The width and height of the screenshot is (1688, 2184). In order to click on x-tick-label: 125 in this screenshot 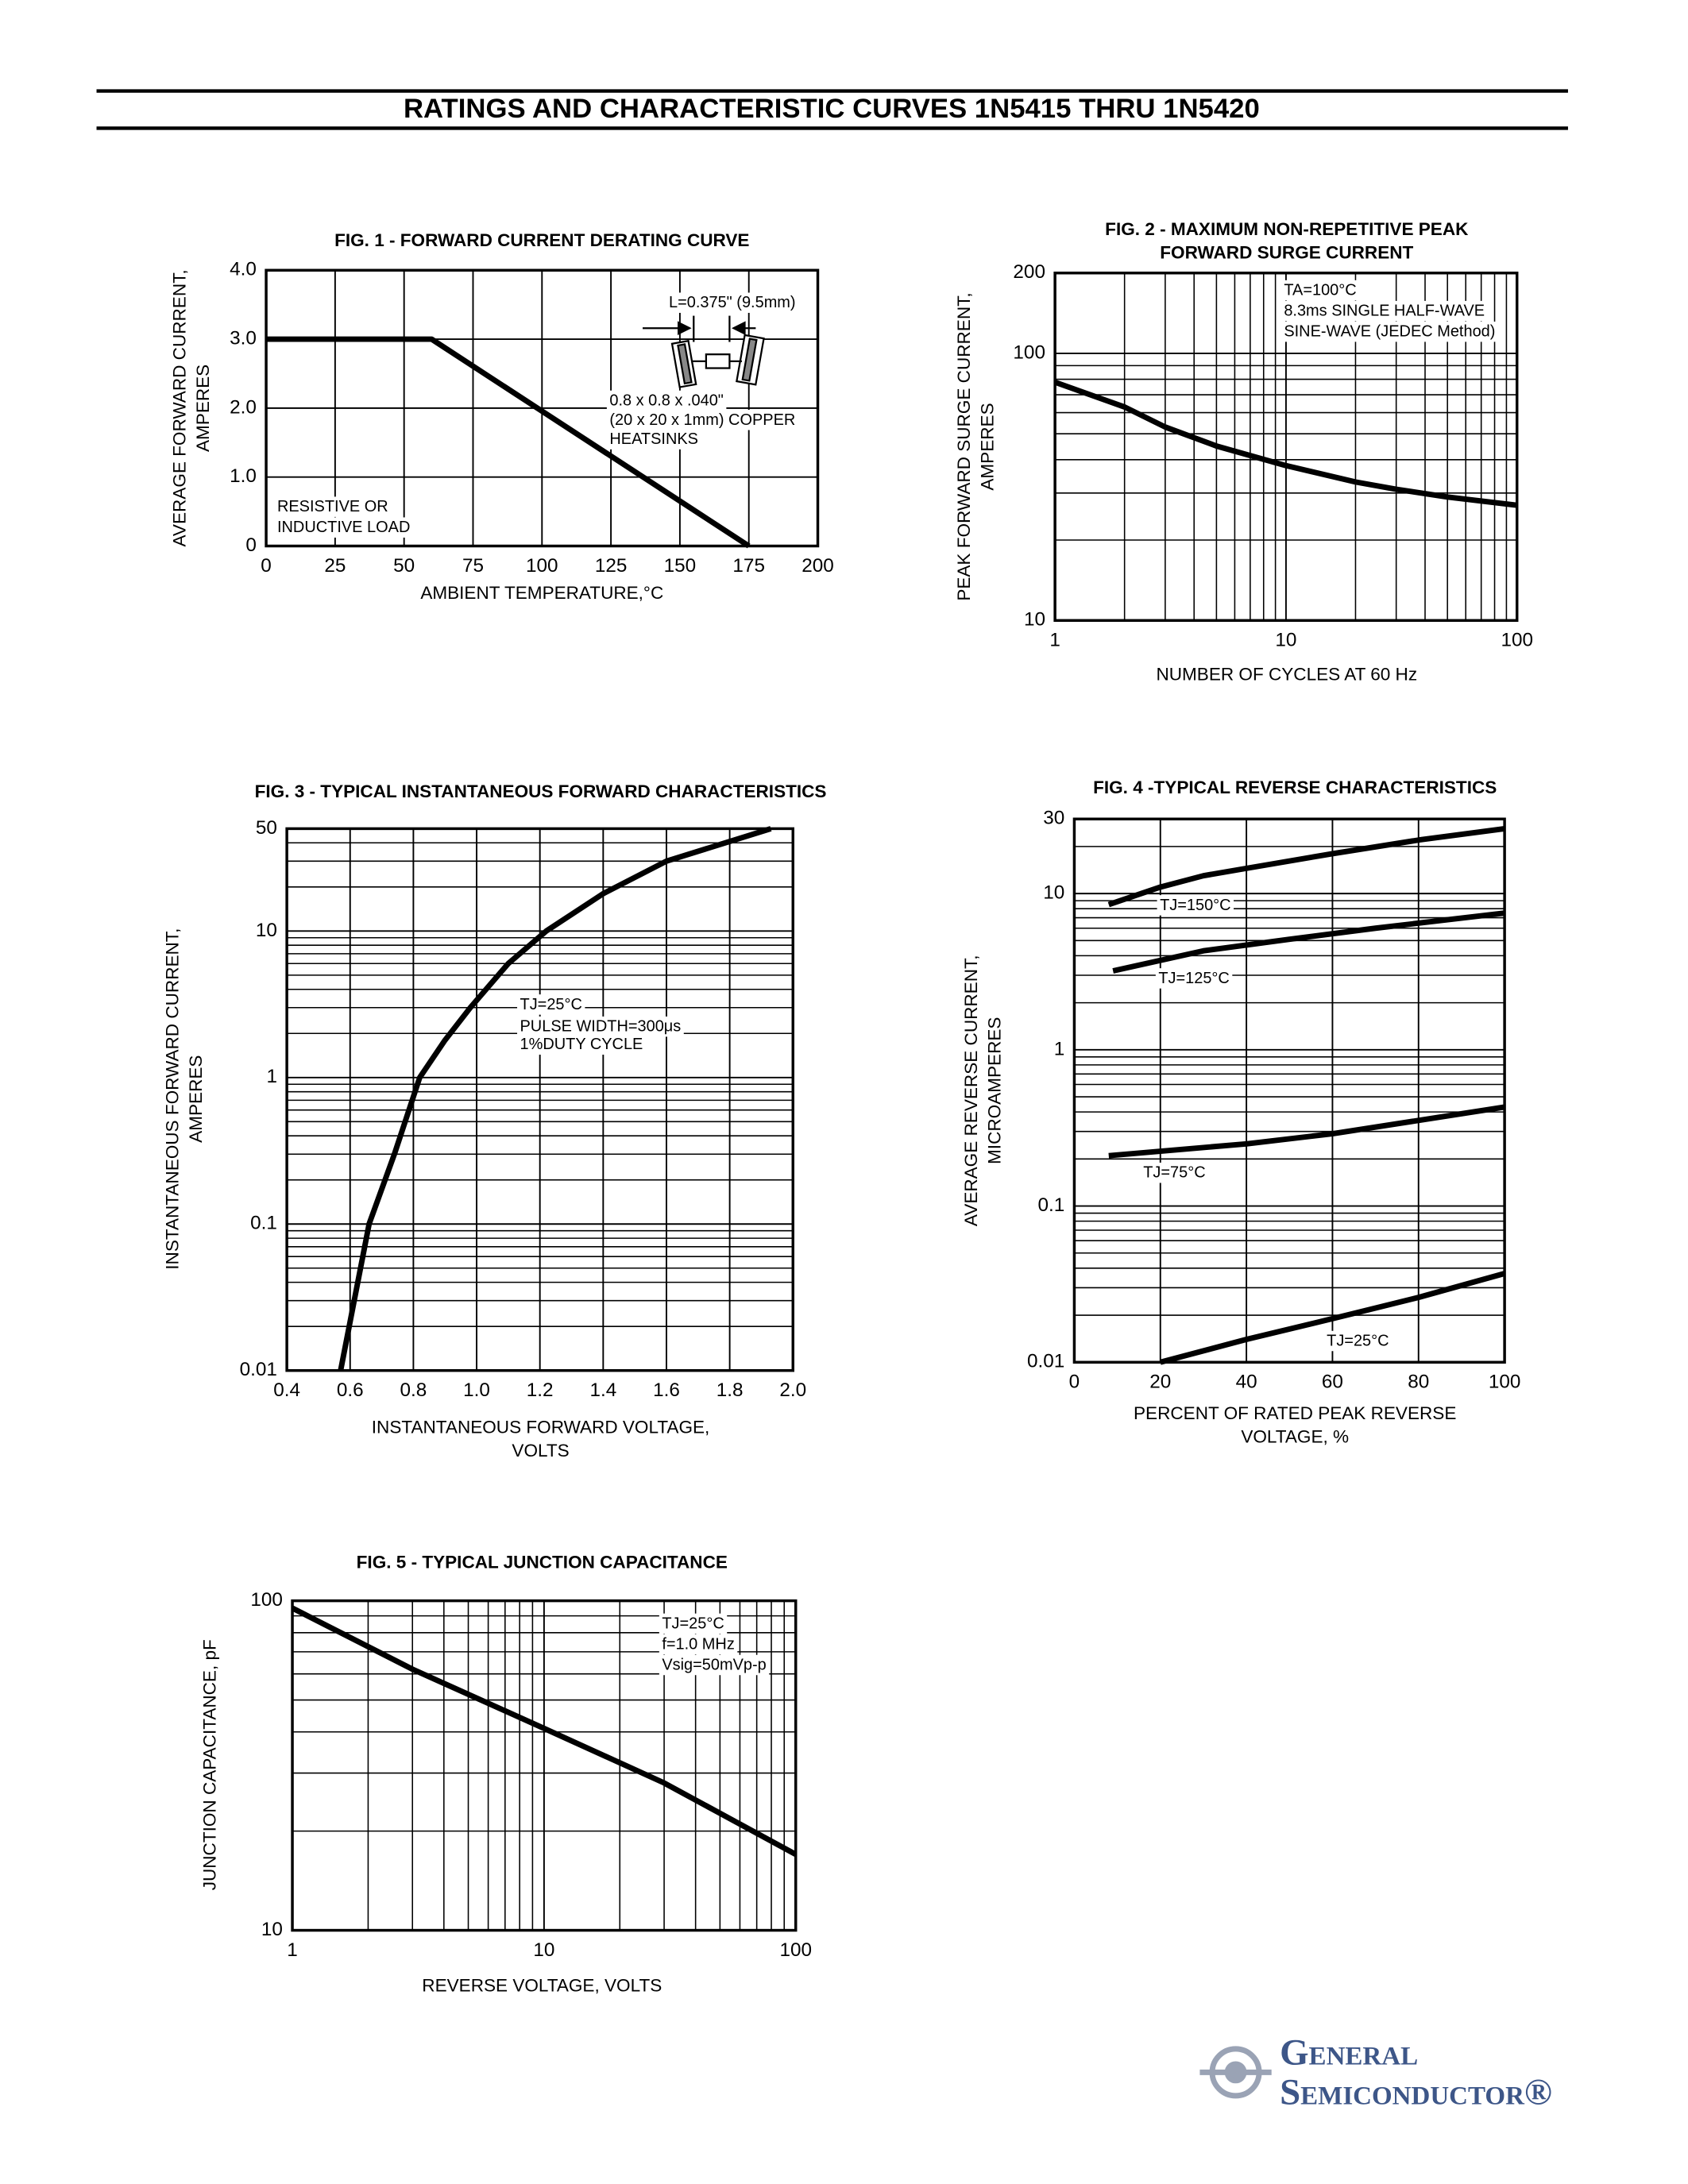, I will do `click(611, 566)`.